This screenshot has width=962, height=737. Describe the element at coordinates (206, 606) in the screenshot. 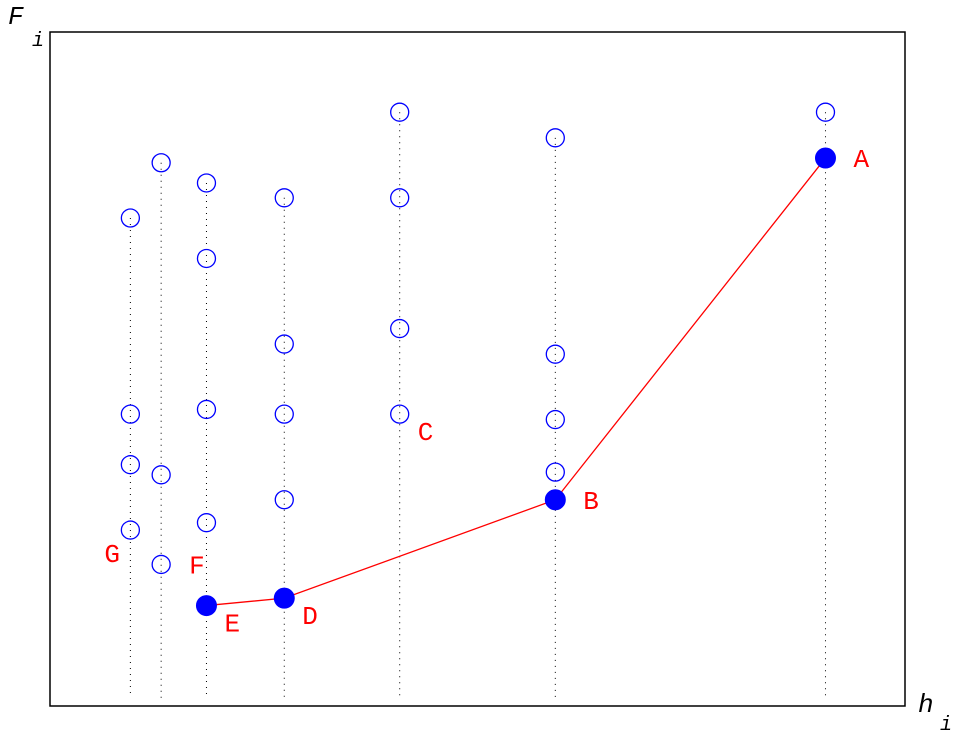

I see `frontier-point-e` at that location.